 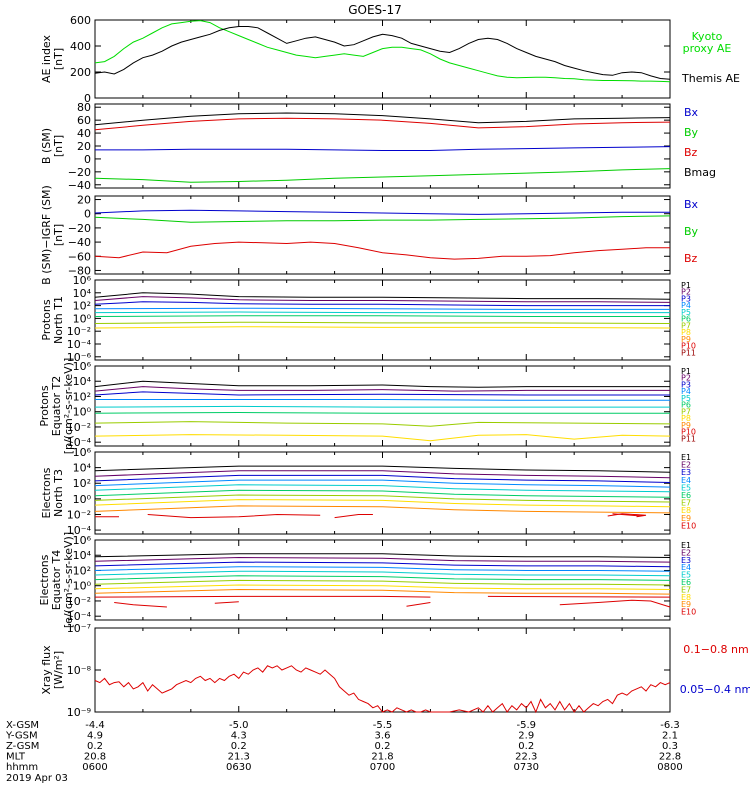 I want to click on orbit-value: -4.4, so click(x=95, y=725).